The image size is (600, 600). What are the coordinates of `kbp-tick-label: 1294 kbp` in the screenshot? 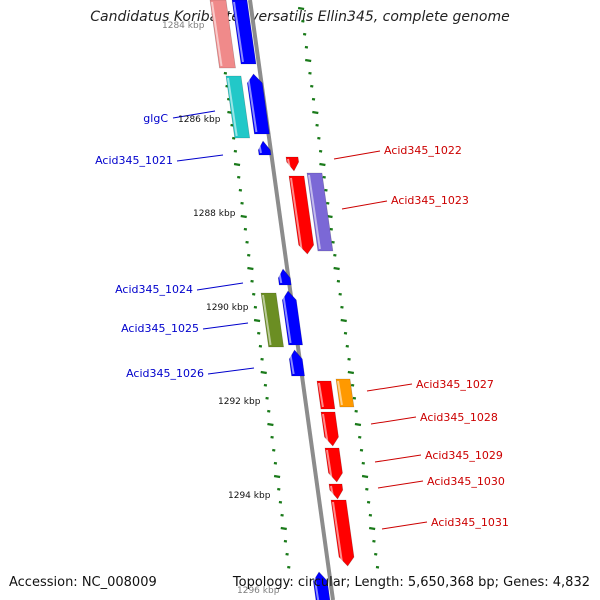 It's located at (249, 496).